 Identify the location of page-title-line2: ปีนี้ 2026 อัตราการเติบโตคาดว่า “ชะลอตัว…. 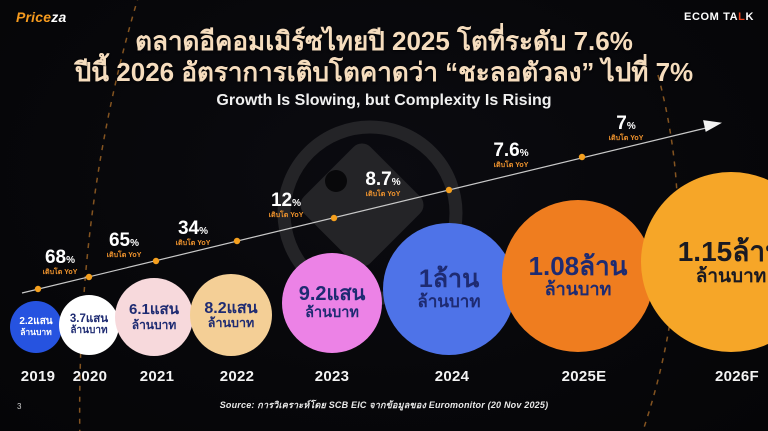
(384, 72).